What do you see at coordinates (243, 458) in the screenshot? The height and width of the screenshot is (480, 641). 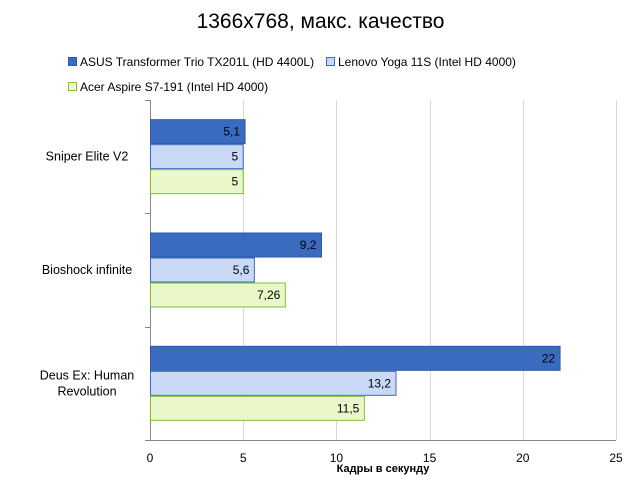 I see `x-tick-label: 5` at bounding box center [243, 458].